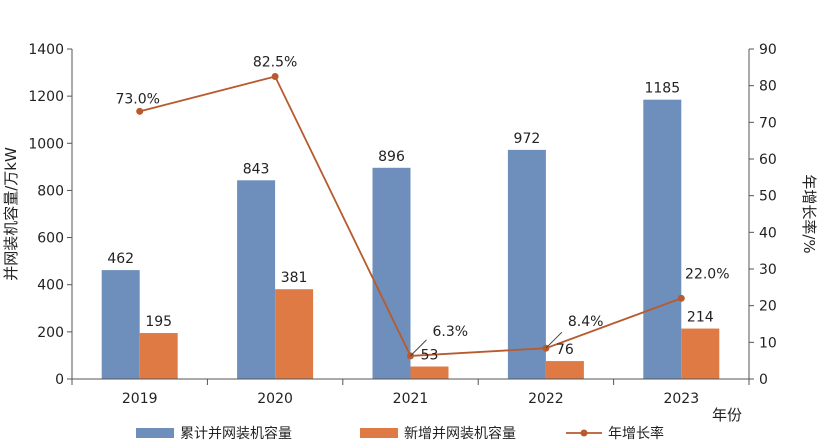  What do you see at coordinates (727, 415) in the screenshot?
I see `x-axis-title: 年份` at bounding box center [727, 415].